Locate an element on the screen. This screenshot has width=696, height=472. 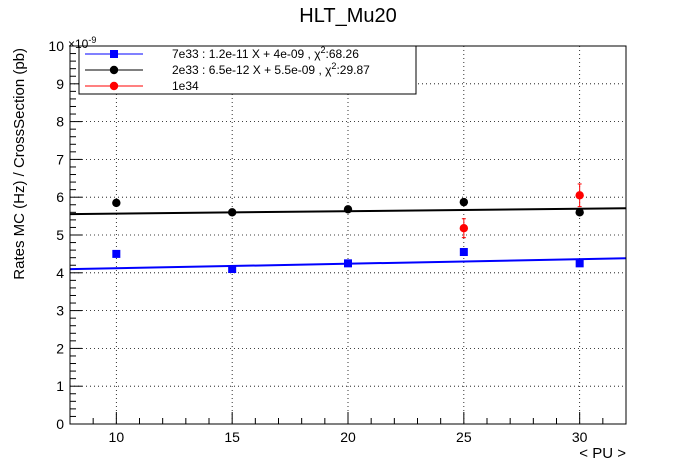
y-exponent: ×10⁻⁹ is located at coordinates (82, 43).